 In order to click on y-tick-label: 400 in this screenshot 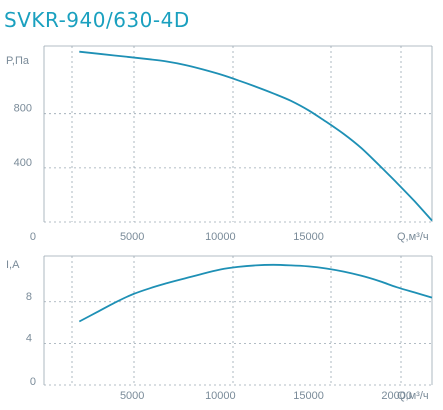, I will do `click(23, 163)`.